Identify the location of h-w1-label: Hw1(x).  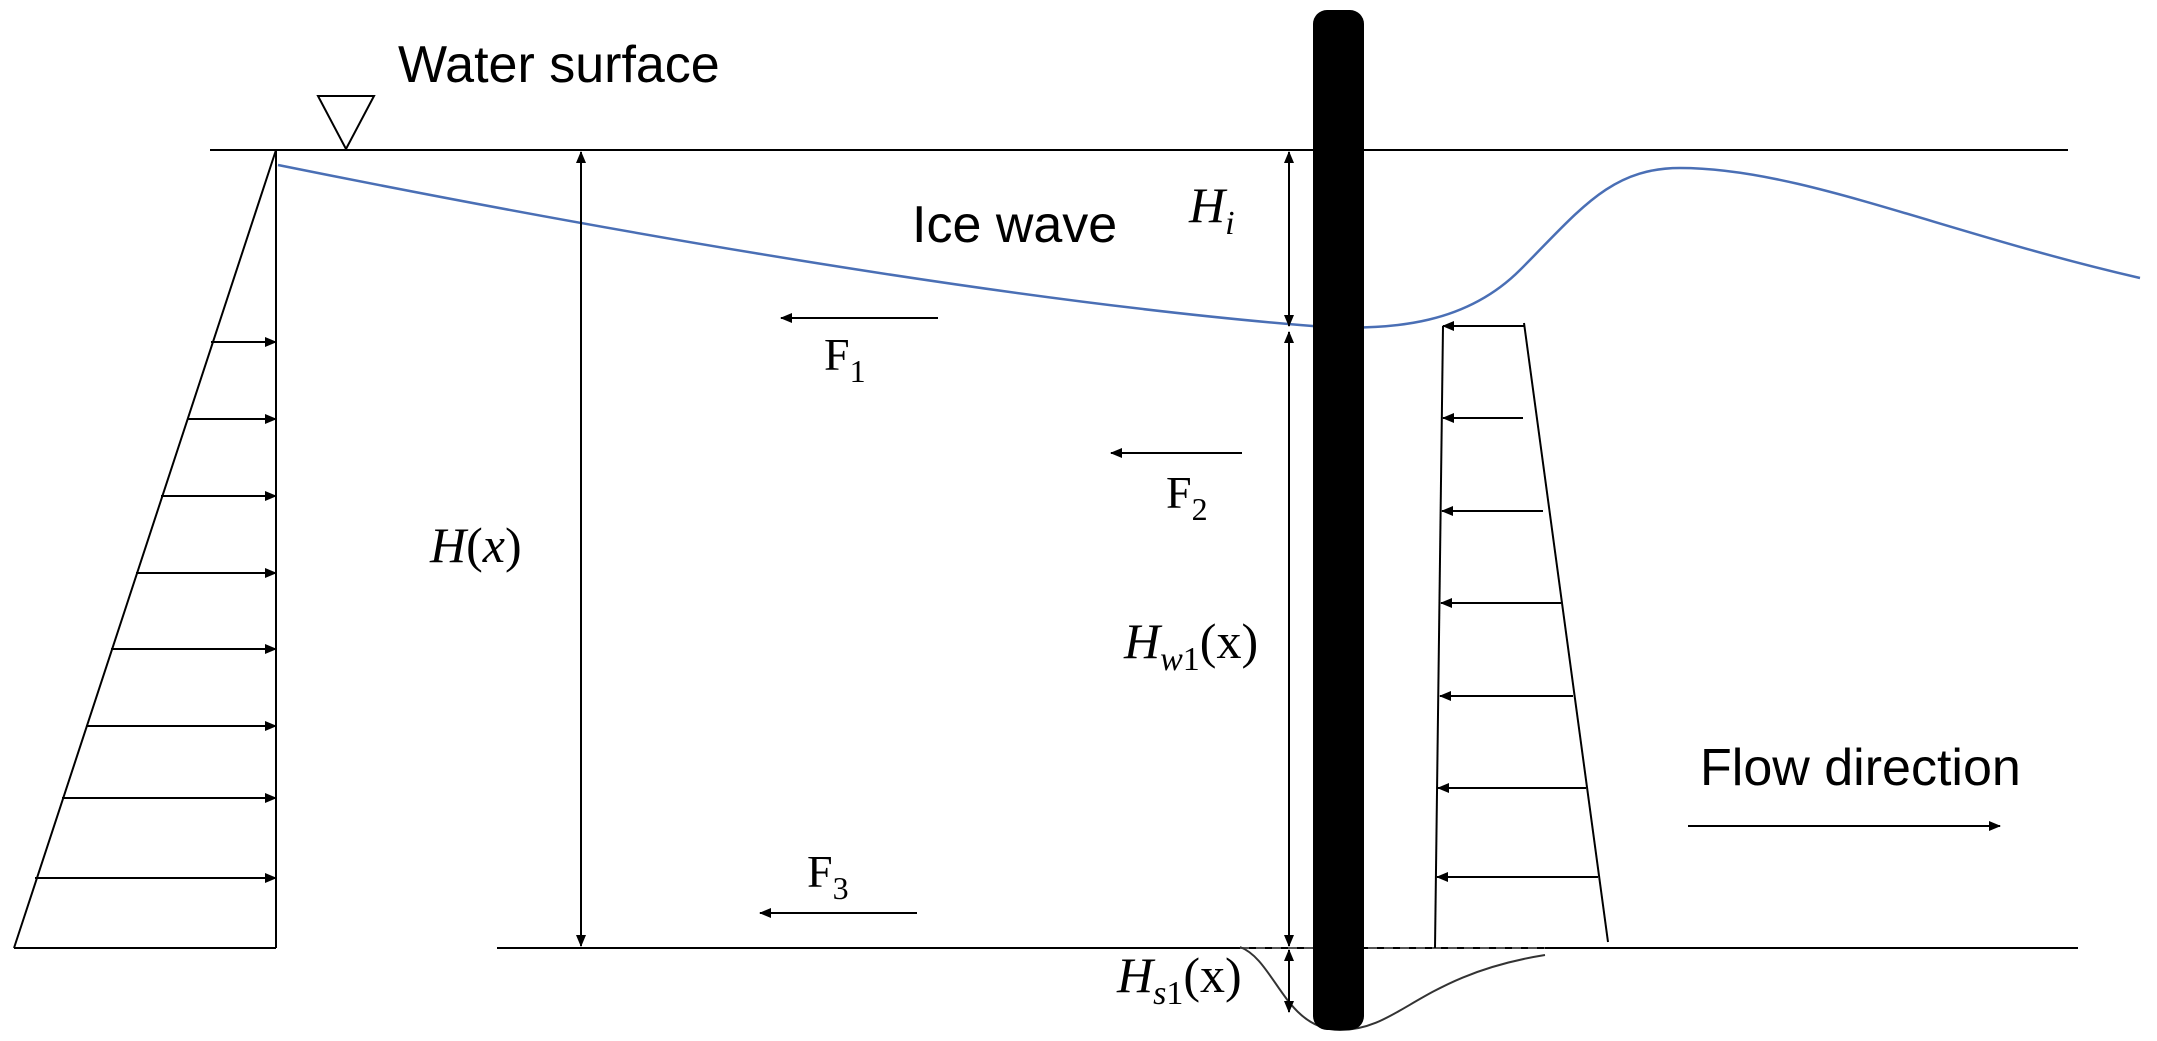
(1190, 645).